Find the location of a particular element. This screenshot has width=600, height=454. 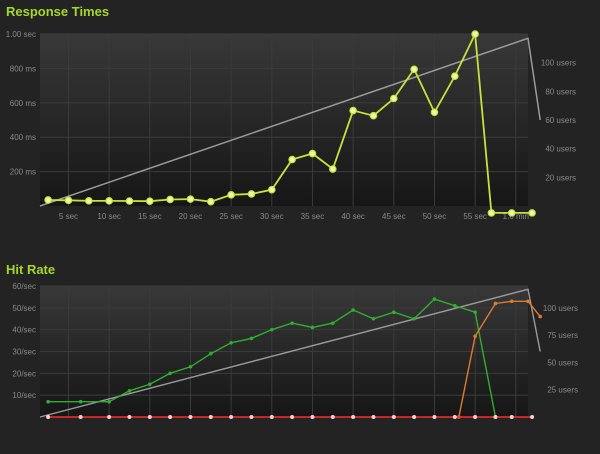

y-right-tick-label: 40 users is located at coordinates (560, 149).